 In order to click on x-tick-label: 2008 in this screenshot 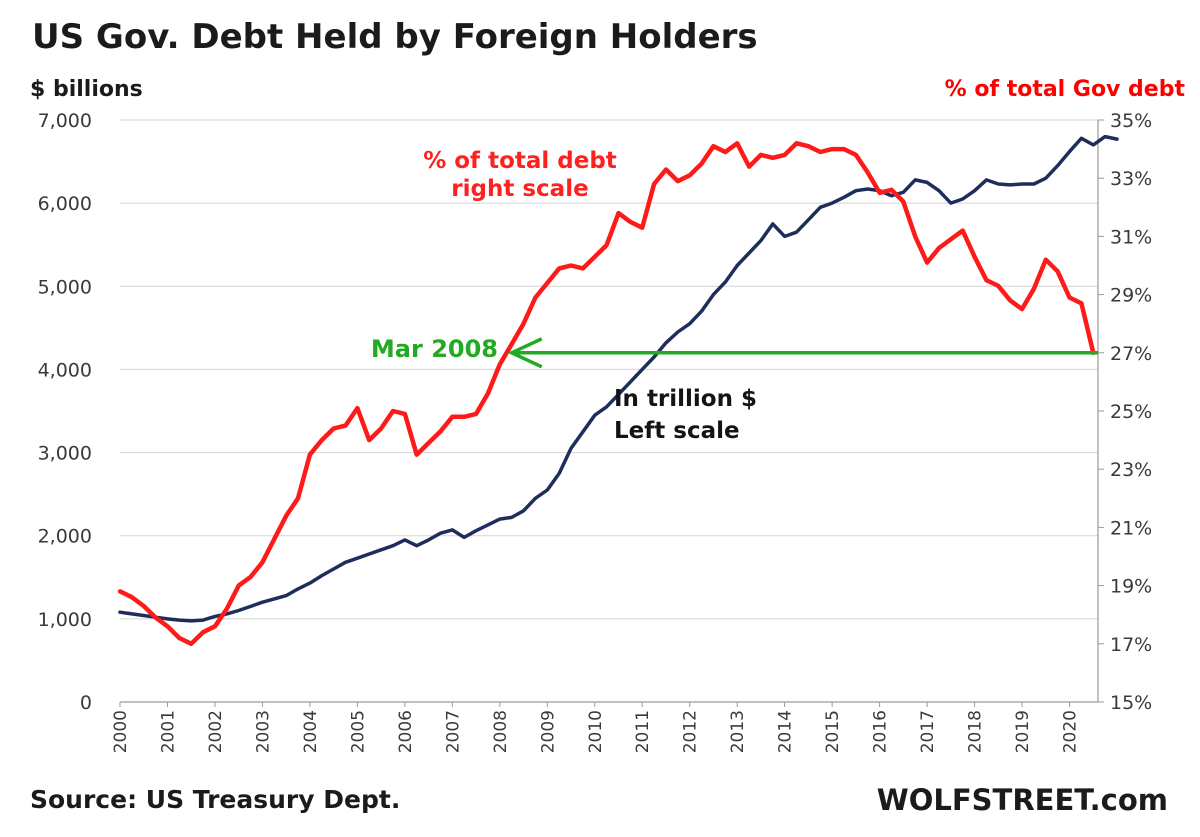, I will do `click(501, 731)`.